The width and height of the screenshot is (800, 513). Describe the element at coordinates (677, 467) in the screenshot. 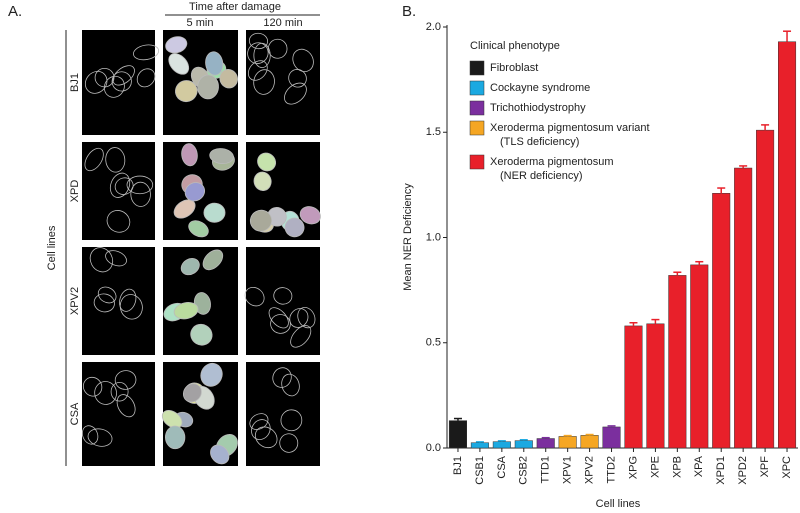

I see `x-tick-label: XPB` at that location.